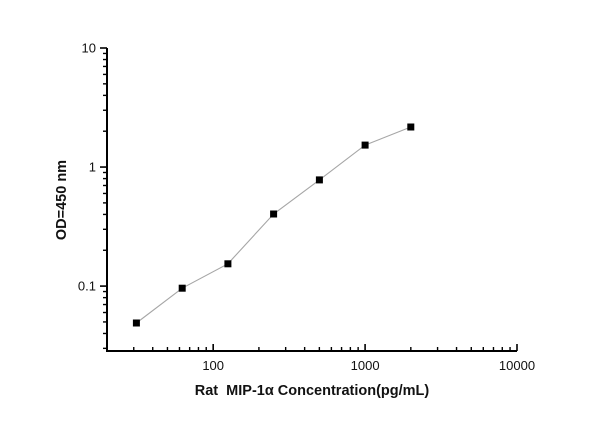  I want to click on y-tick-label: 1, so click(92, 167).